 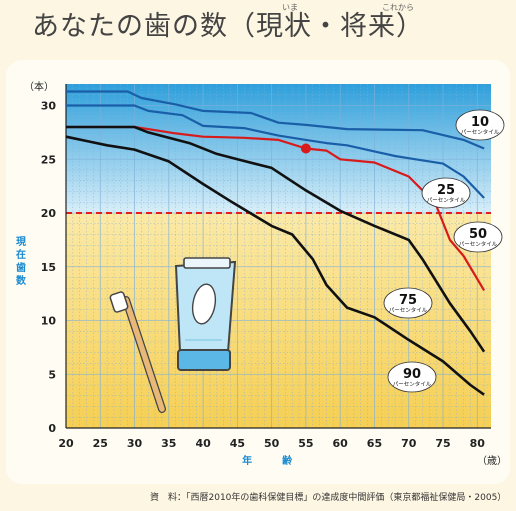 What do you see at coordinates (409, 443) in the screenshot?
I see `x-tick-label: 70` at bounding box center [409, 443].